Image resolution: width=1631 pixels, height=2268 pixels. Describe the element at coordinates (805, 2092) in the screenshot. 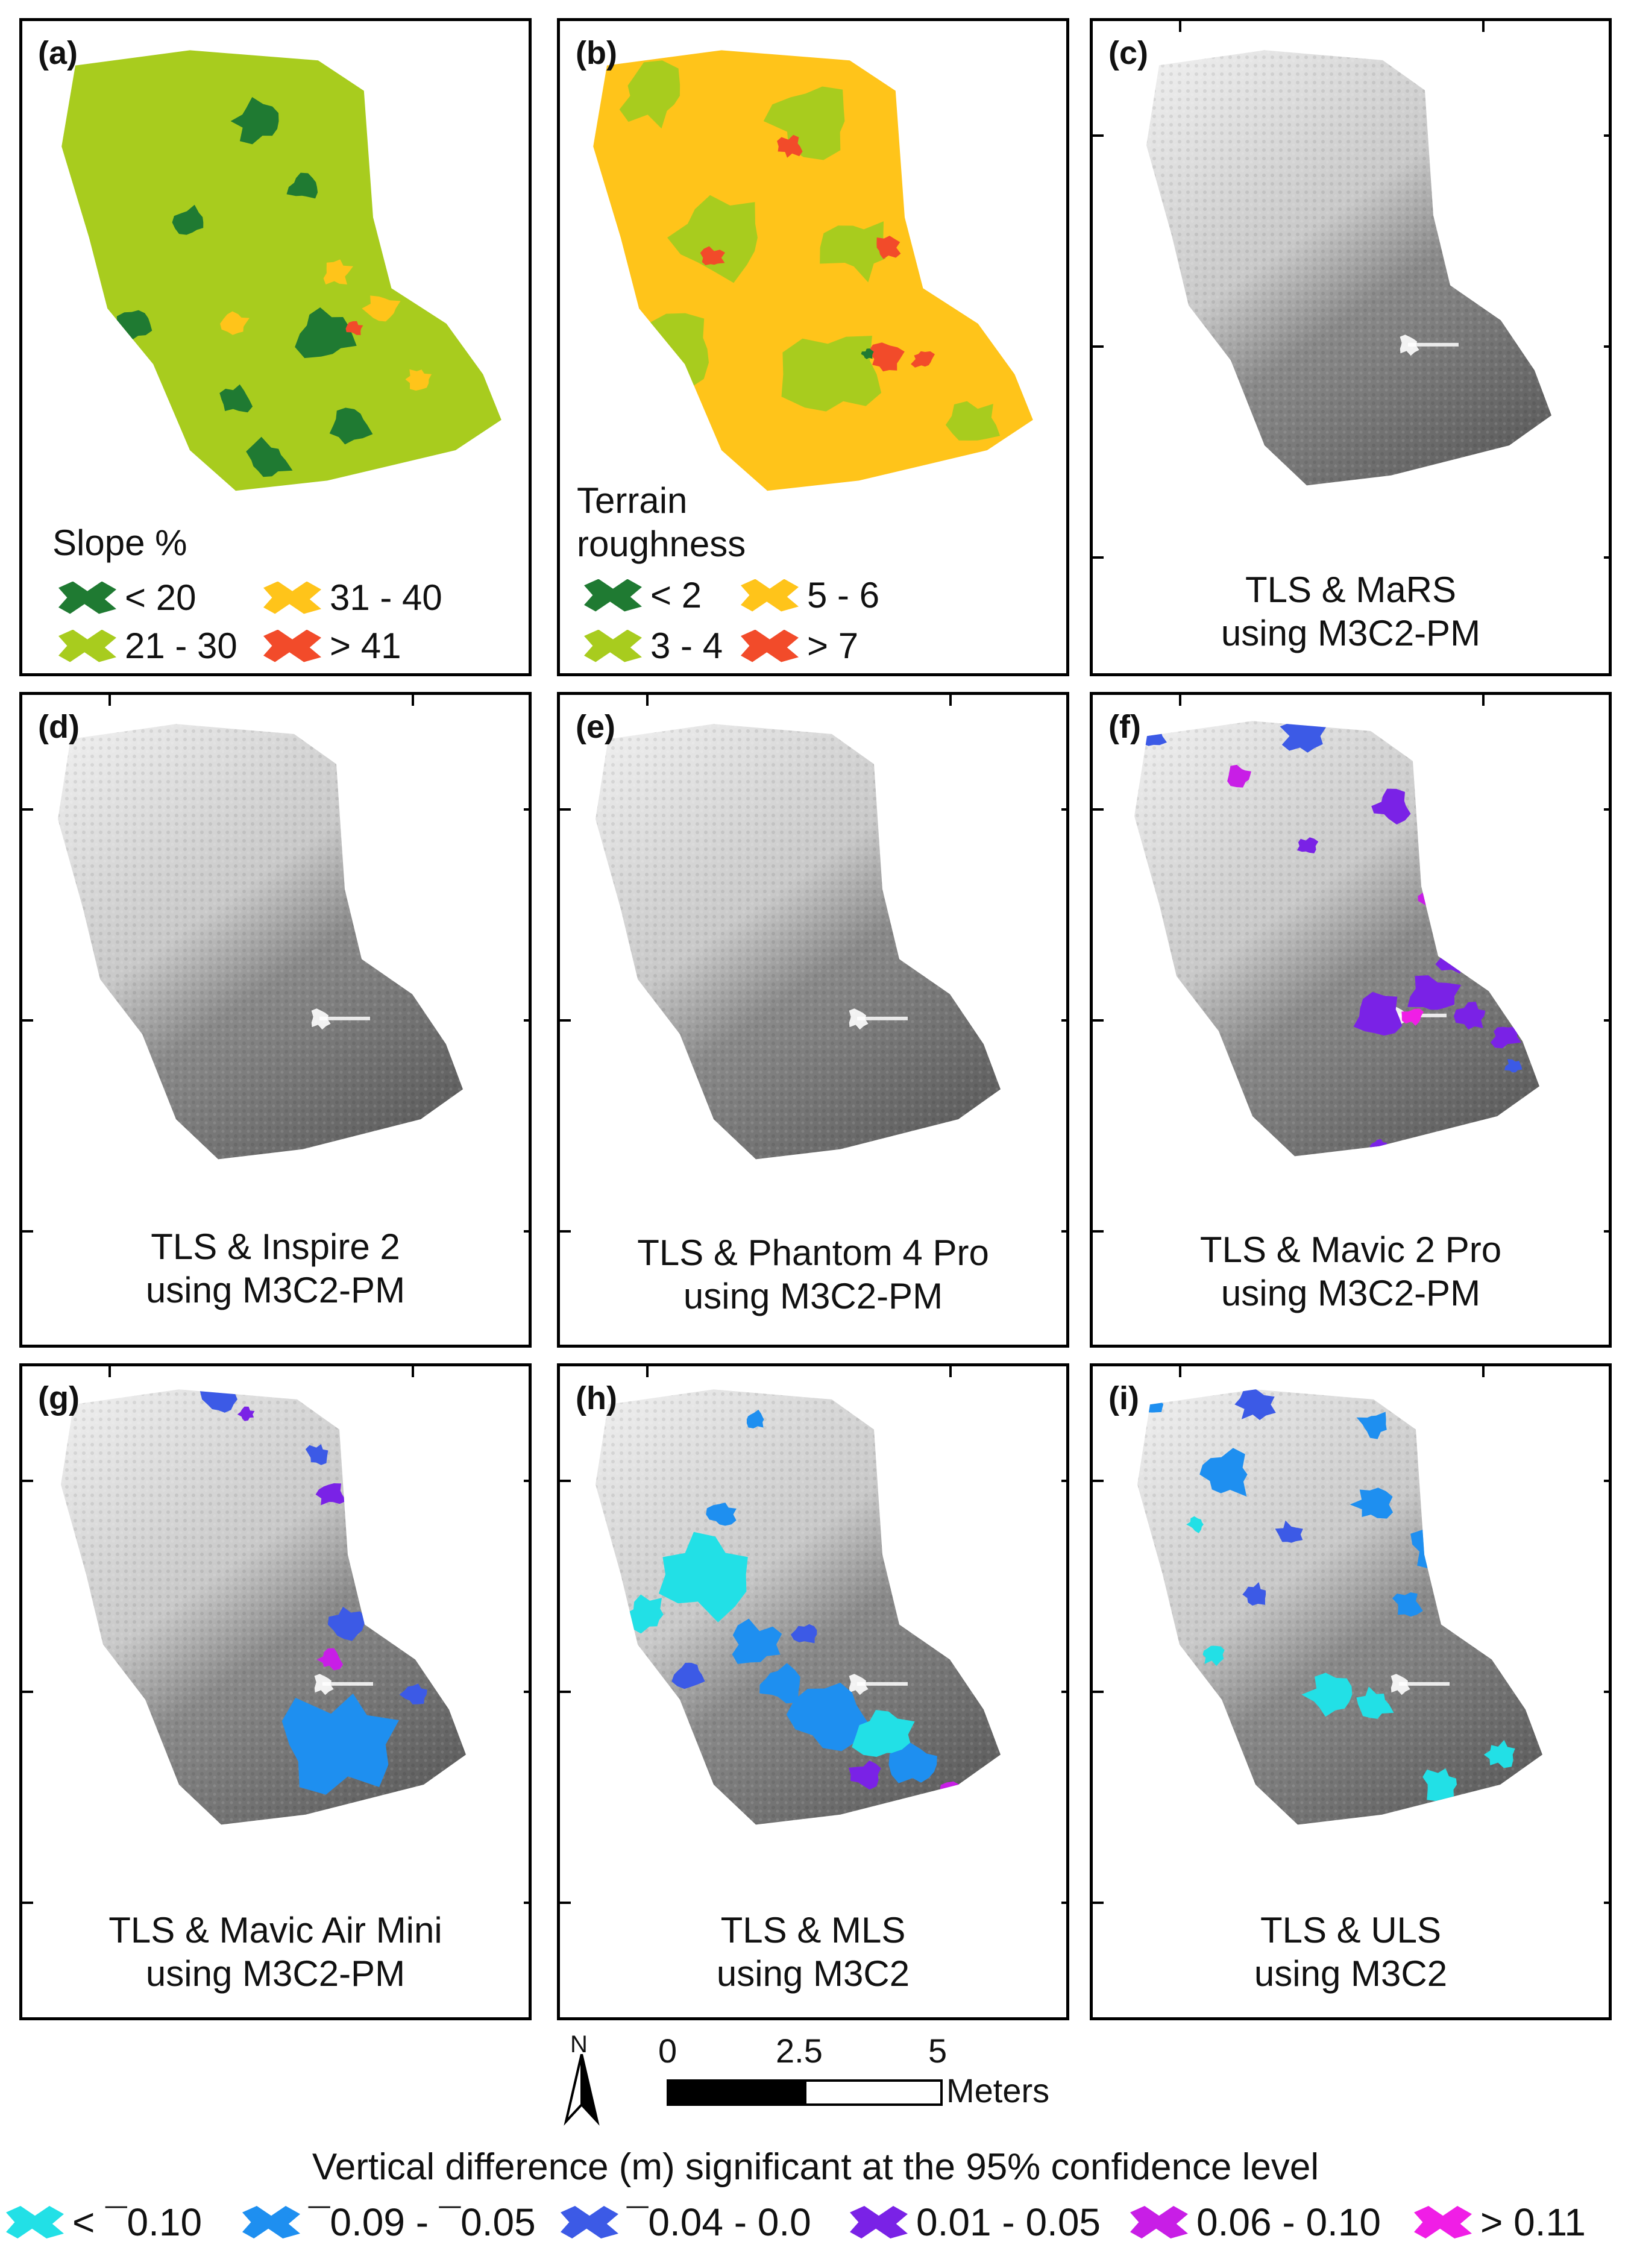

I see `scale-bar` at that location.